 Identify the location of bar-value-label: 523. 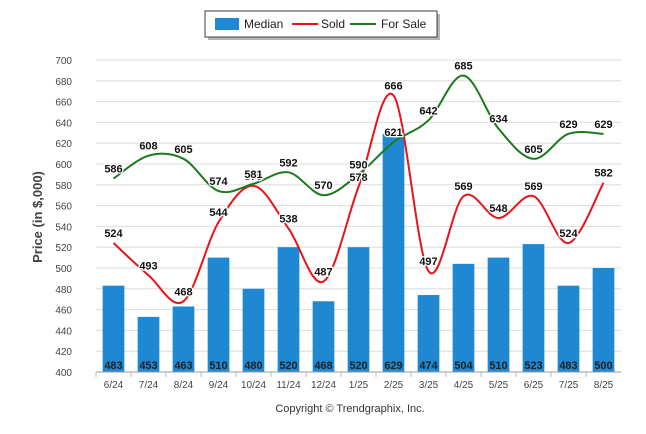
(533, 366).